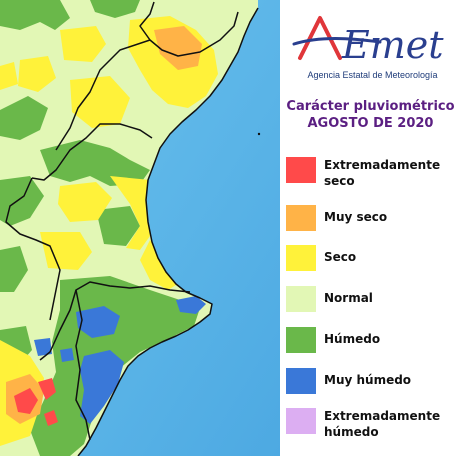 The image size is (461, 456). Describe the element at coordinates (115, 321) in the screenshot. I see `border-valencia-alicante` at that location.